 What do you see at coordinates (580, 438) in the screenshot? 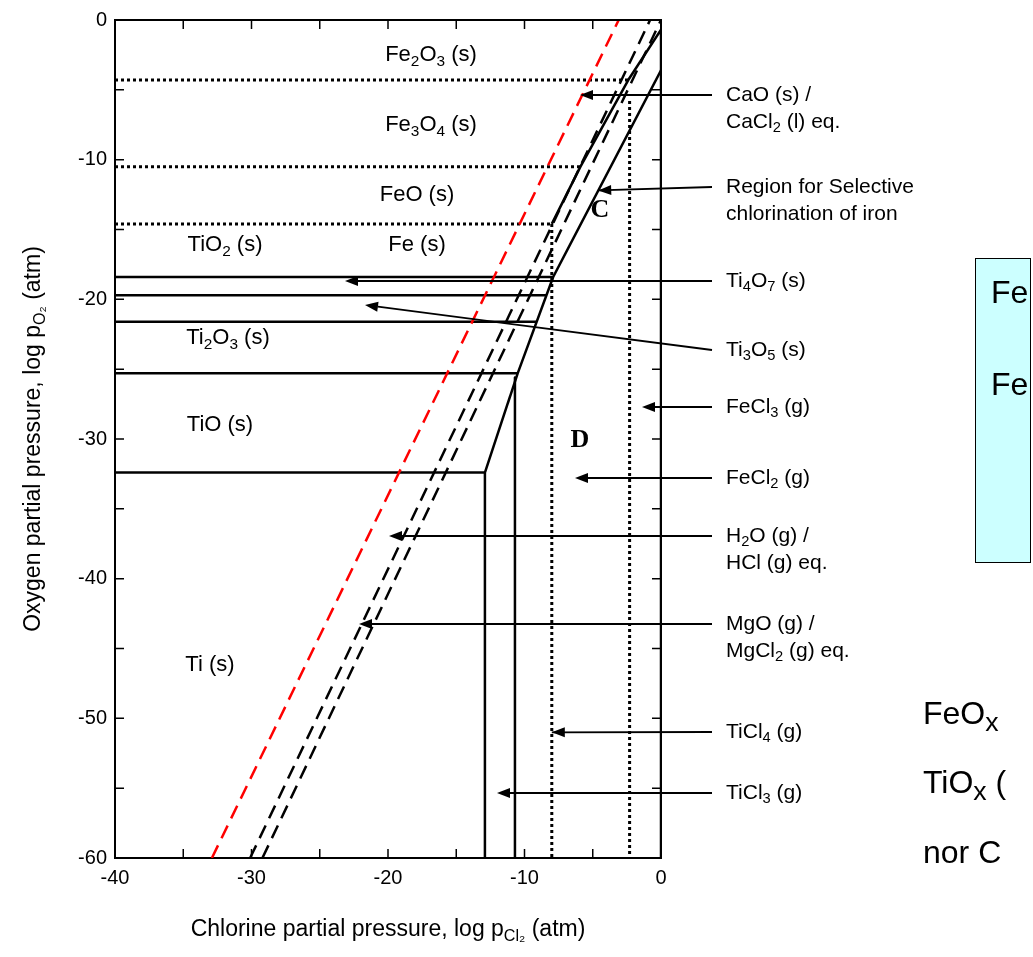
I see `annotation: D` at bounding box center [580, 438].